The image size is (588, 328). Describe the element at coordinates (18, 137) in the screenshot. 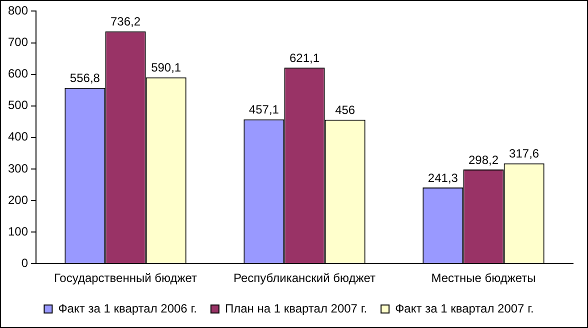

I see `y-tick-label: 400` at that location.